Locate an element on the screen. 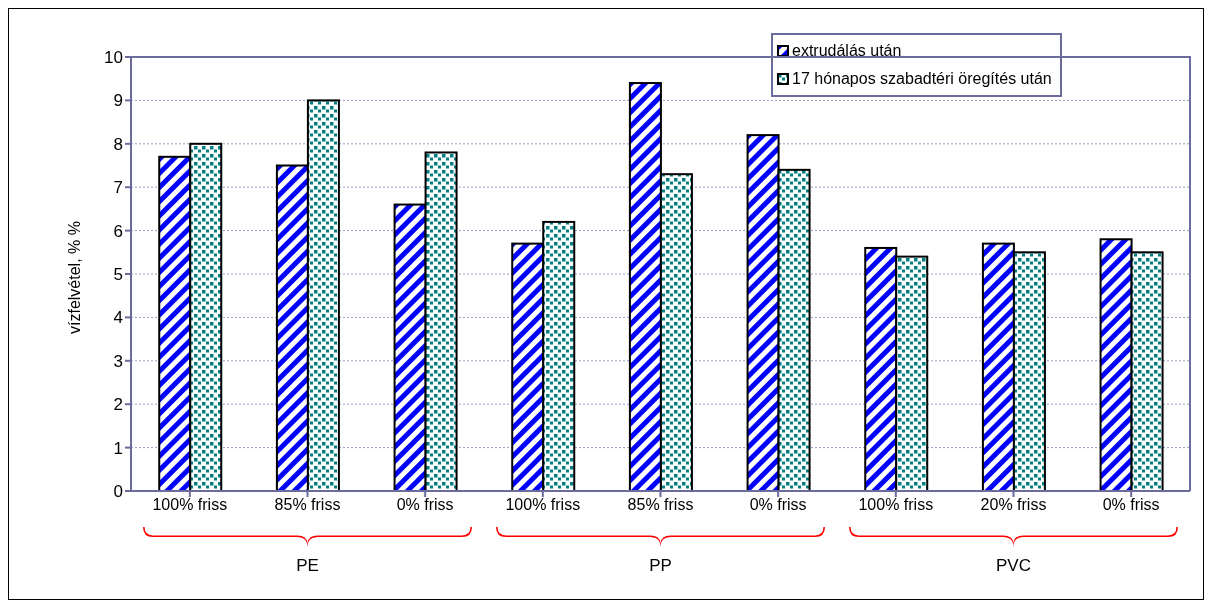  y-tick-label: 7 is located at coordinates (118, 188).